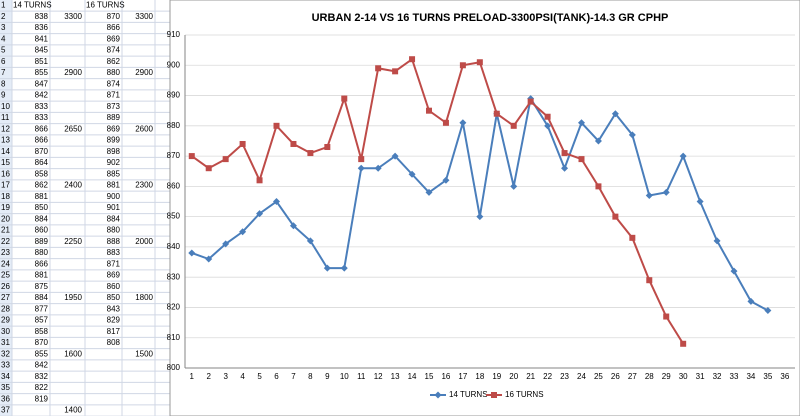  Describe the element at coordinates (114, 140) in the screenshot. I see `cell: 899` at that location.